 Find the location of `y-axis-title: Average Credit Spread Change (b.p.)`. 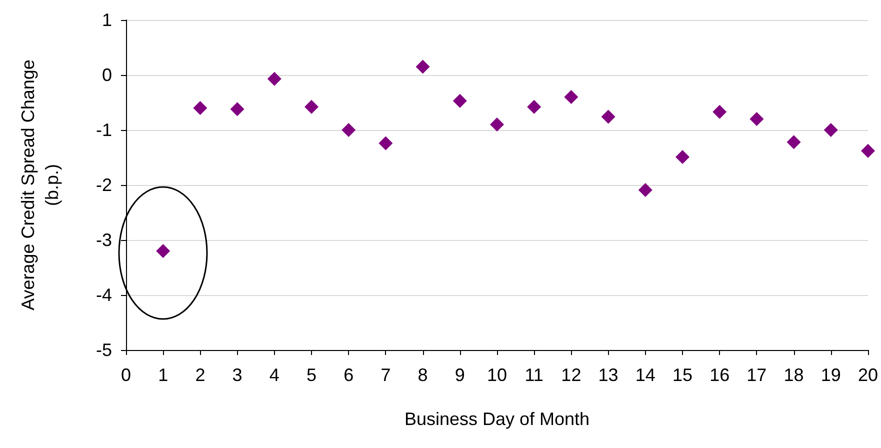

y-axis-title: Average Credit Spread Change (b.p.) is located at coordinates (40, 185).